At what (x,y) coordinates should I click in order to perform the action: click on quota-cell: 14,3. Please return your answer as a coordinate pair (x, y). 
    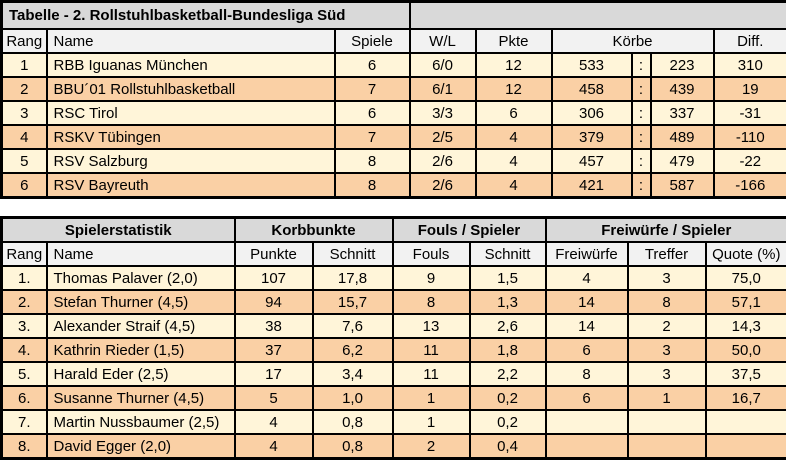
    Looking at the image, I should click on (746, 326).